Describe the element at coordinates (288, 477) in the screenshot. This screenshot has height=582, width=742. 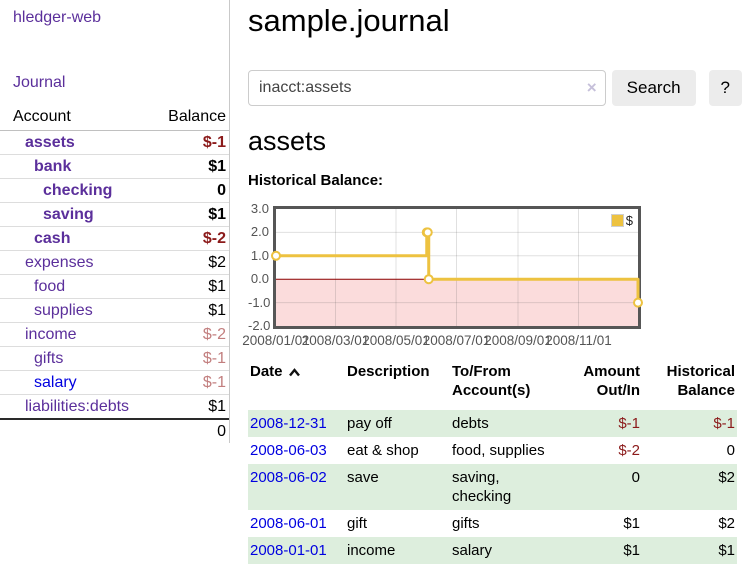
I see `transaction-date-link: 2008-06-02` at that location.